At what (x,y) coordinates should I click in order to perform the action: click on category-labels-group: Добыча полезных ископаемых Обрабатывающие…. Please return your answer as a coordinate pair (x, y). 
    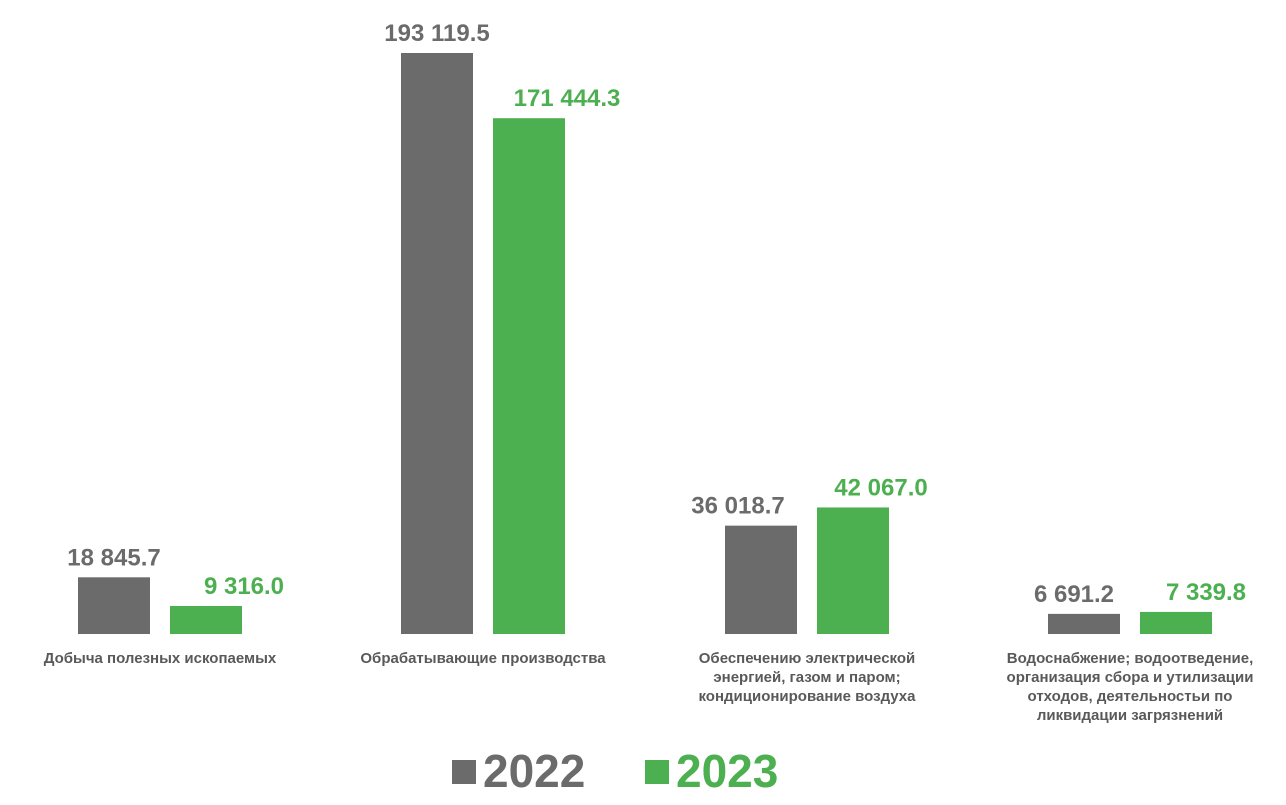
    Looking at the image, I should click on (649, 687).